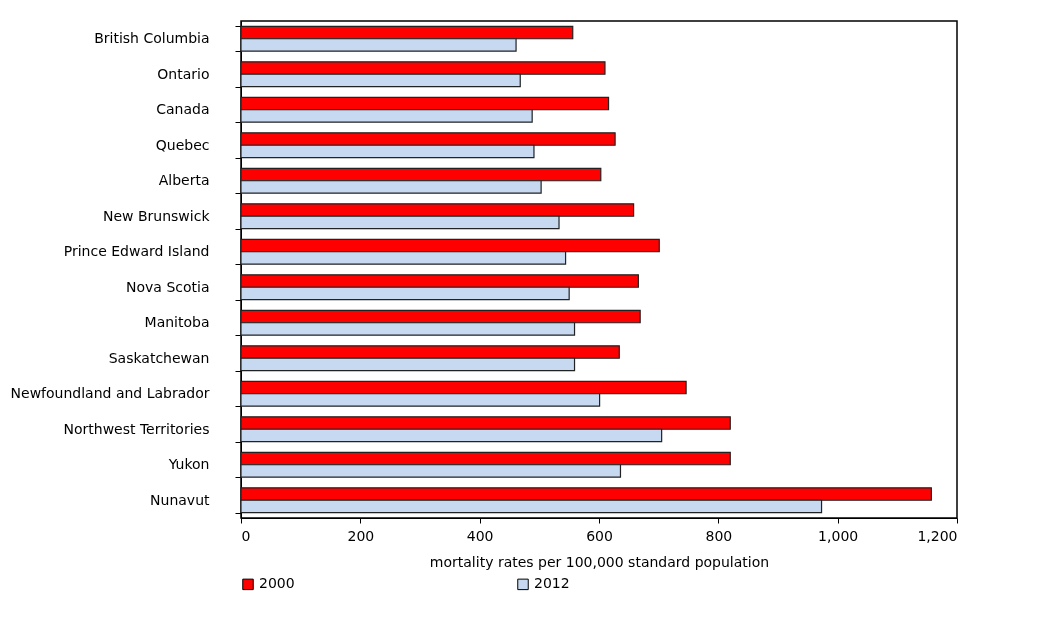  Describe the element at coordinates (183, 73) in the screenshot. I see `y-tick-label: Ontario` at that location.